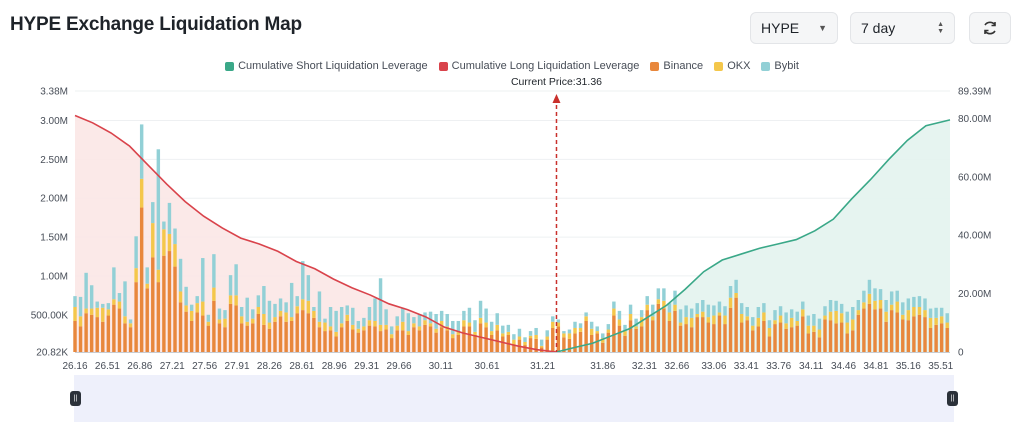 This screenshot has width=1024, height=427. I want to click on asset-select: HYPE ▼, so click(794, 28).